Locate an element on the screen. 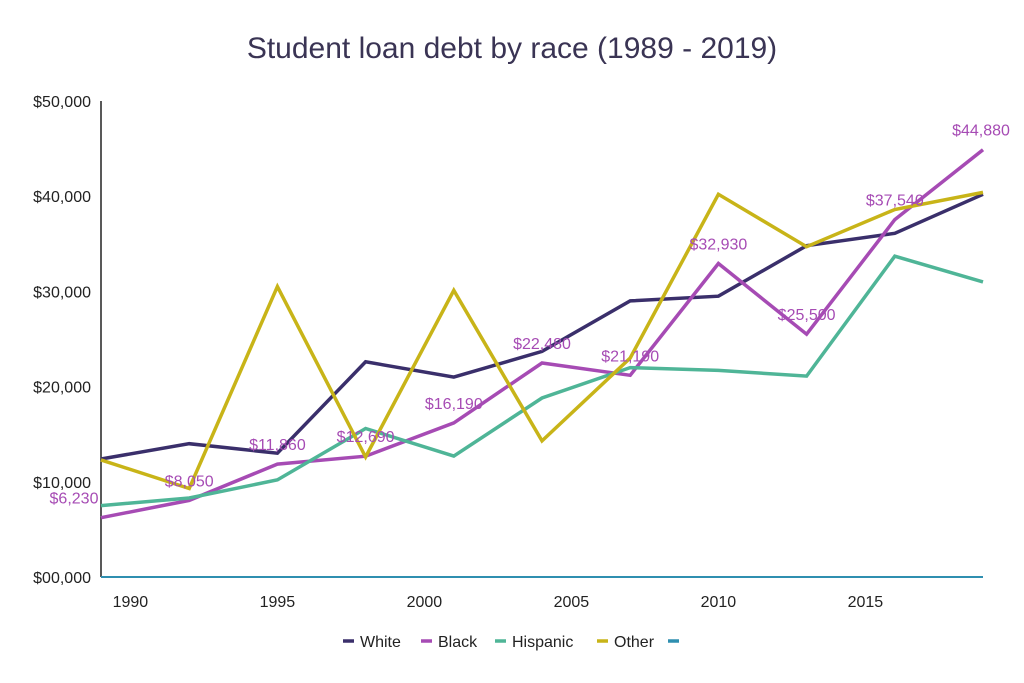 This screenshot has height=683, width=1024. chart-title: Student loan debt by race (1989 - 2019) is located at coordinates (512, 48).